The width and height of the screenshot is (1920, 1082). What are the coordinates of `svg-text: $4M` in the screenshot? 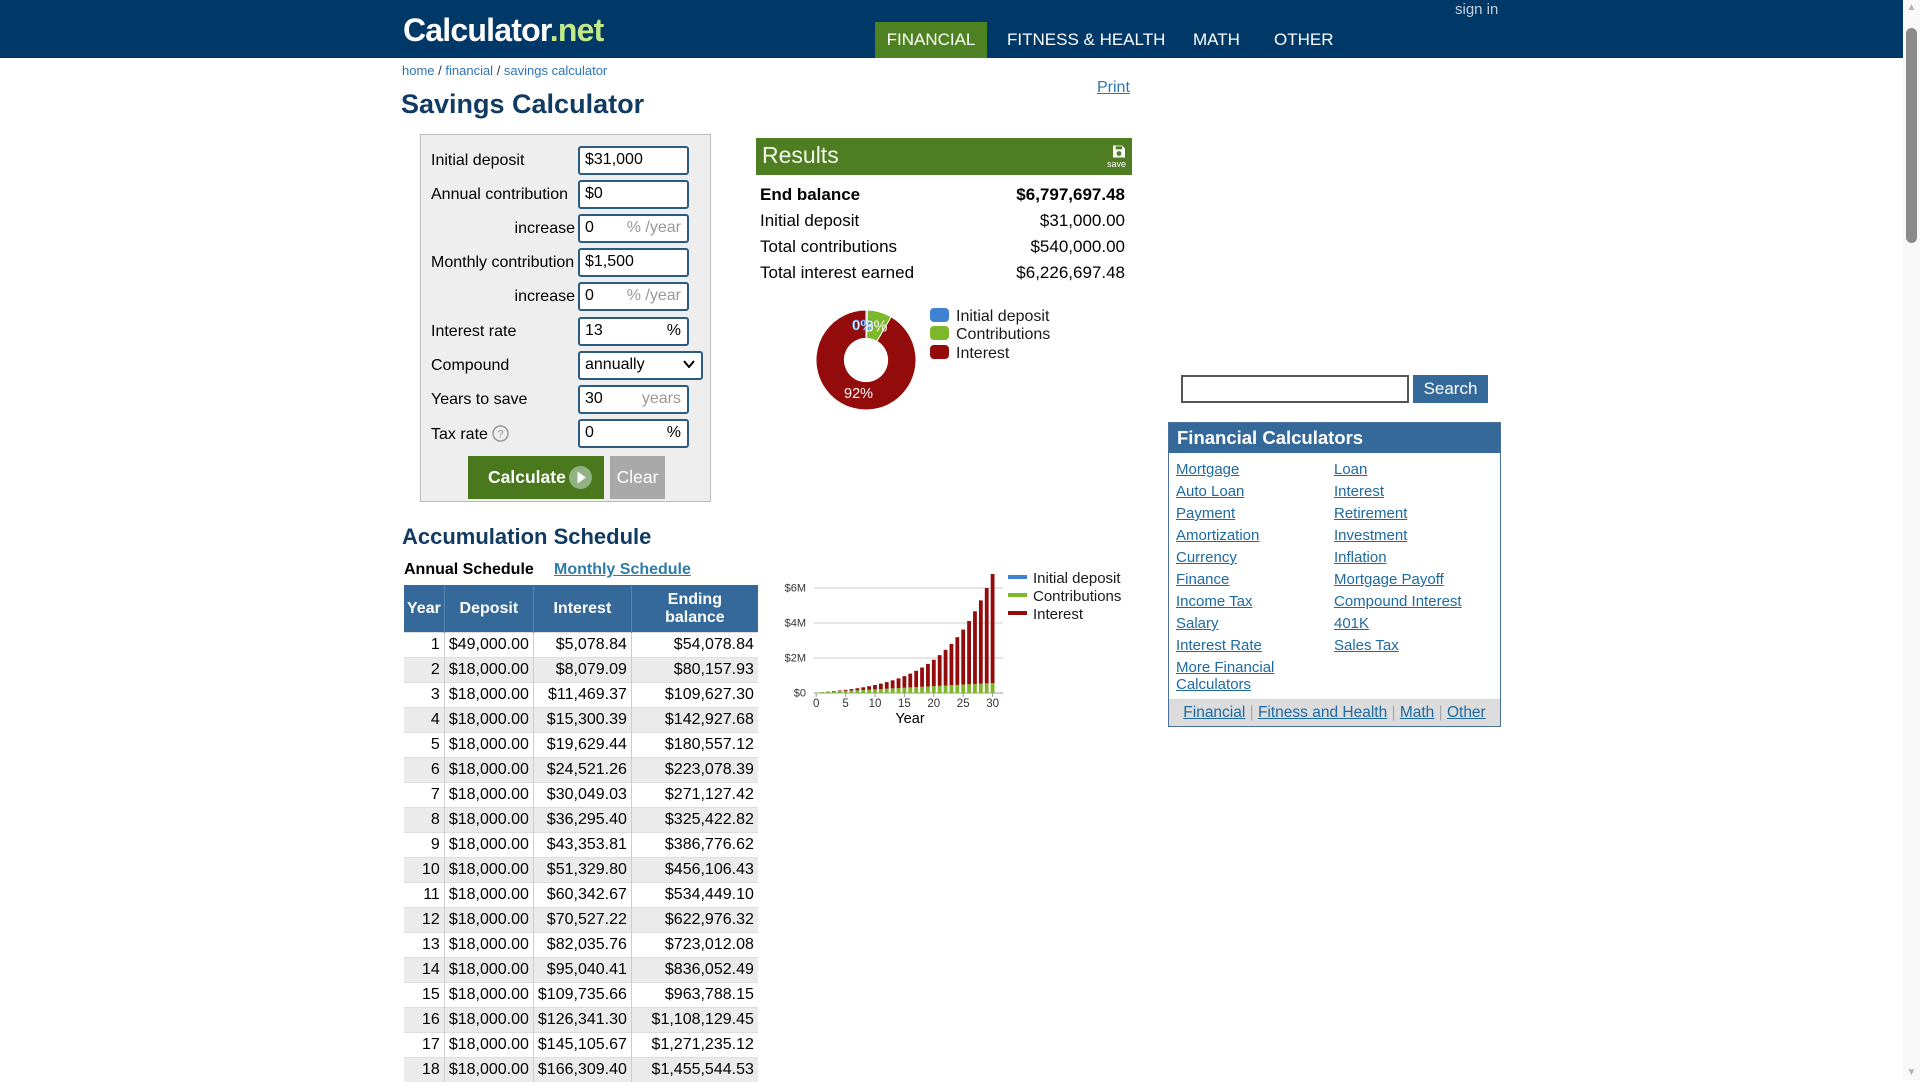 It's located at (795, 624).